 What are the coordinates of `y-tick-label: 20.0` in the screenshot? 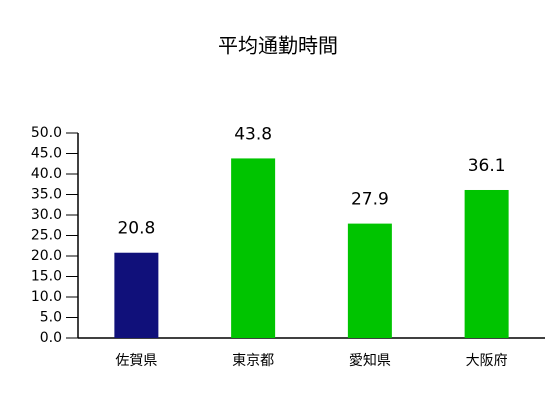 It's located at (46, 256).